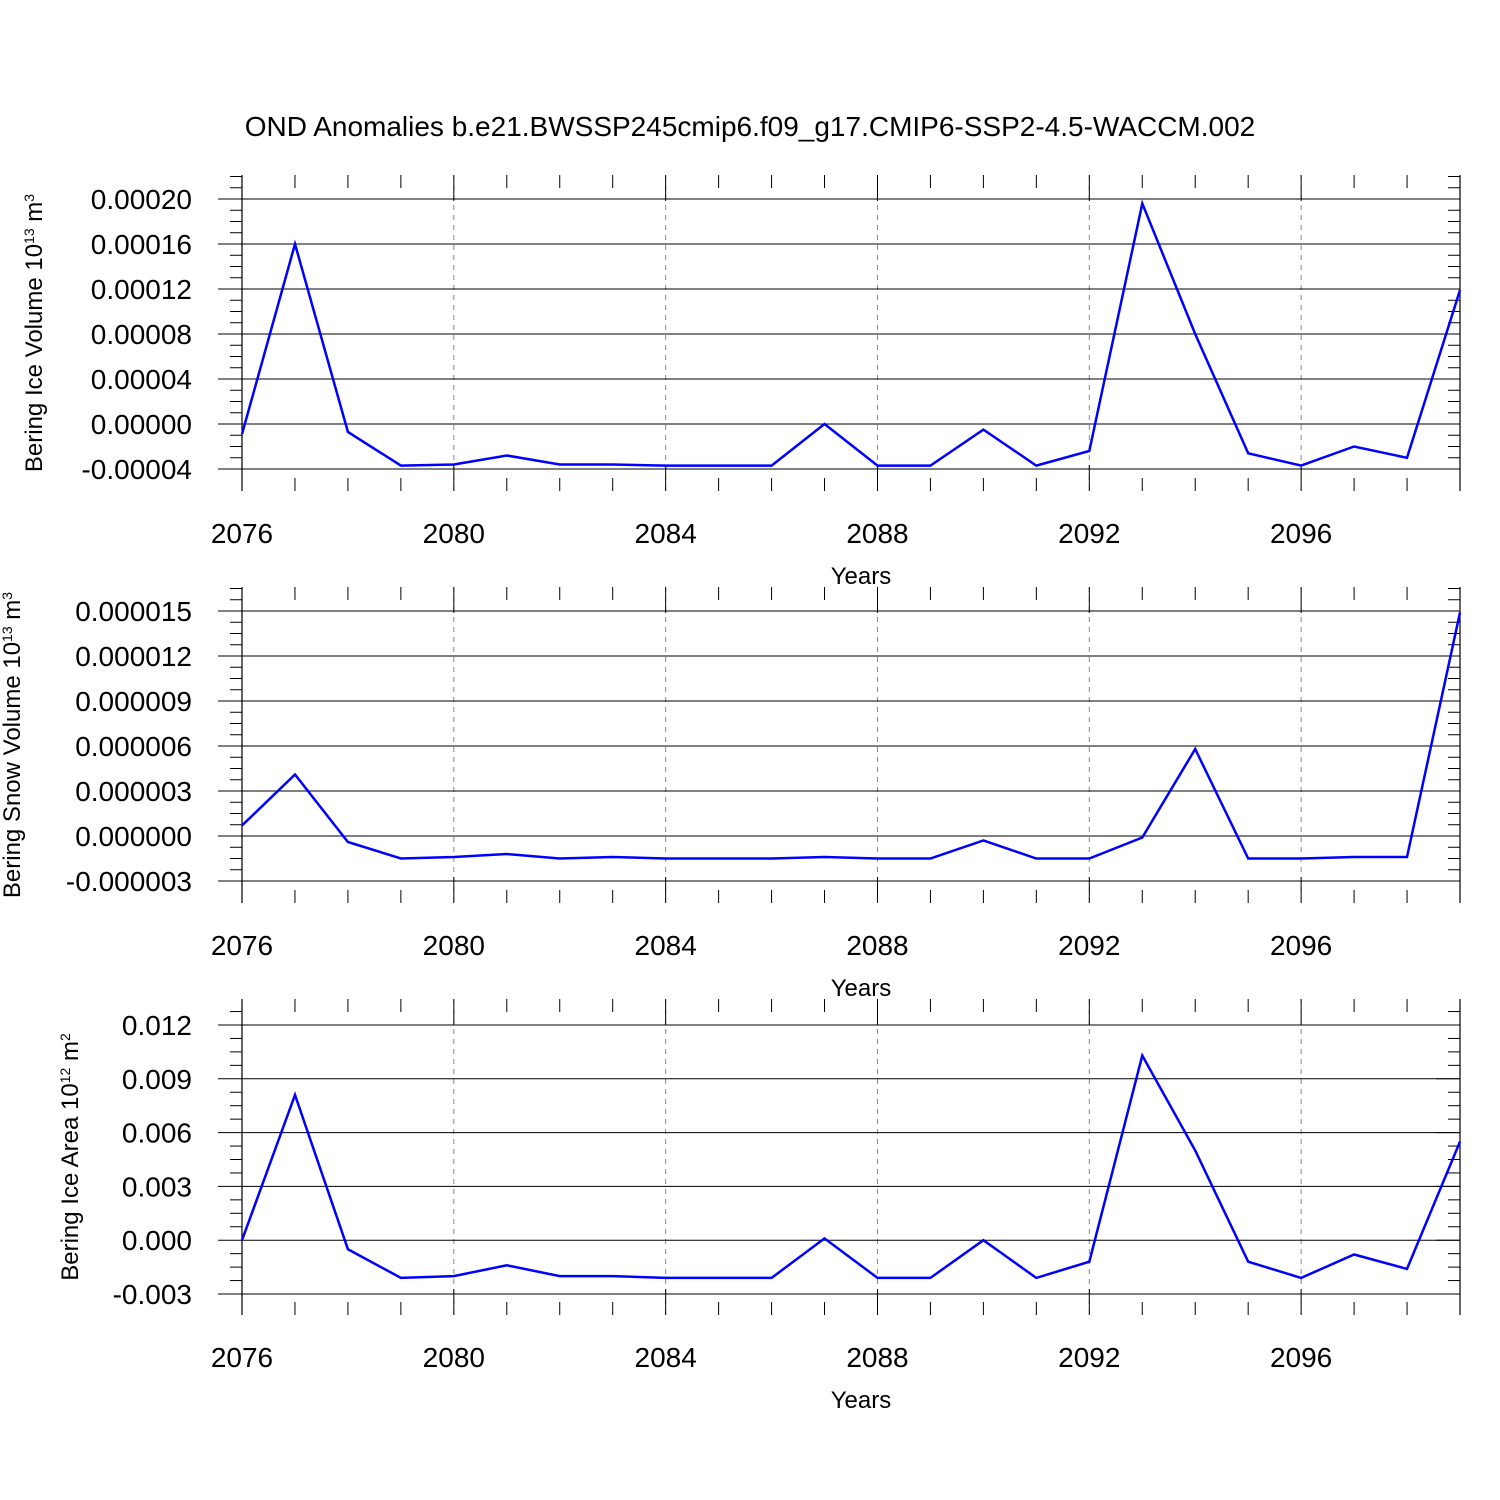 The width and height of the screenshot is (1500, 1500). What do you see at coordinates (141, 334) in the screenshot?
I see `y-tick-label: 0.00008` at bounding box center [141, 334].